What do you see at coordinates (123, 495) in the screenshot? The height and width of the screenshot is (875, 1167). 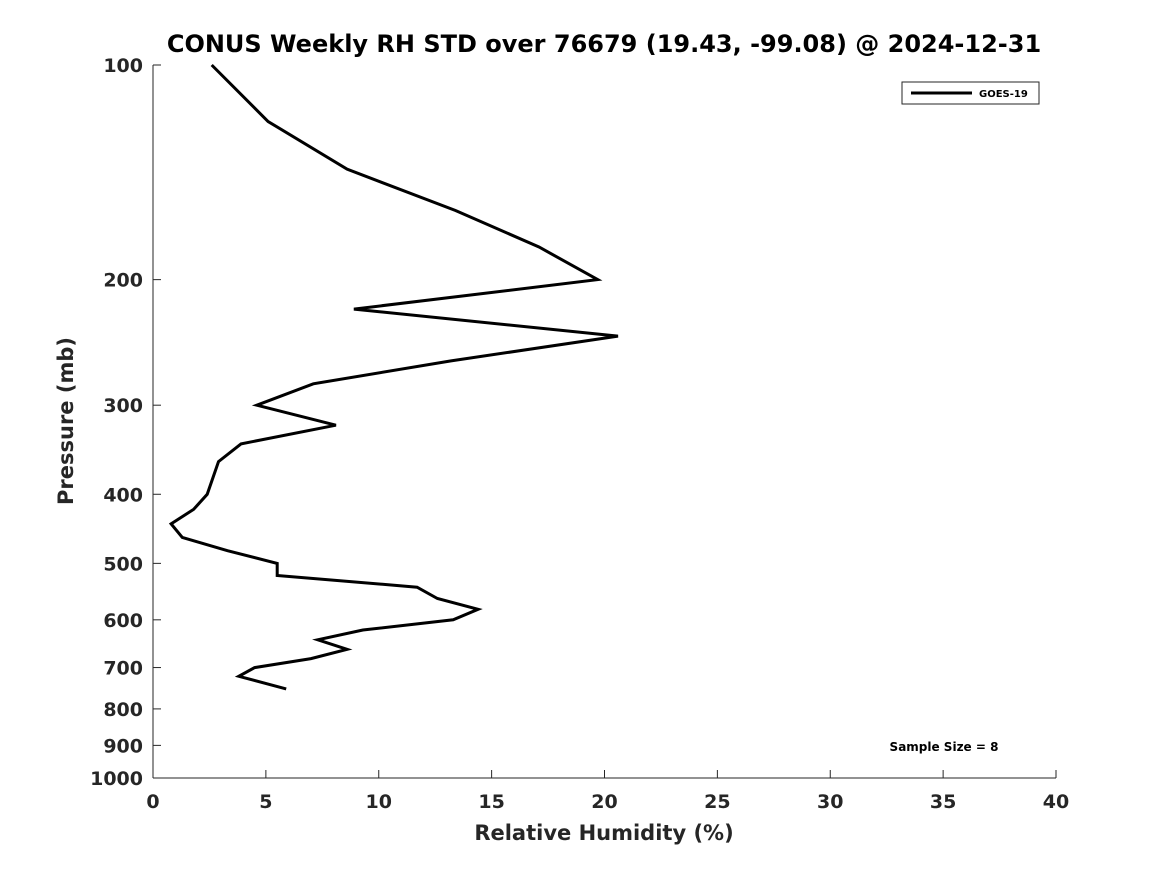 I see `y-tick-label: 400` at bounding box center [123, 495].